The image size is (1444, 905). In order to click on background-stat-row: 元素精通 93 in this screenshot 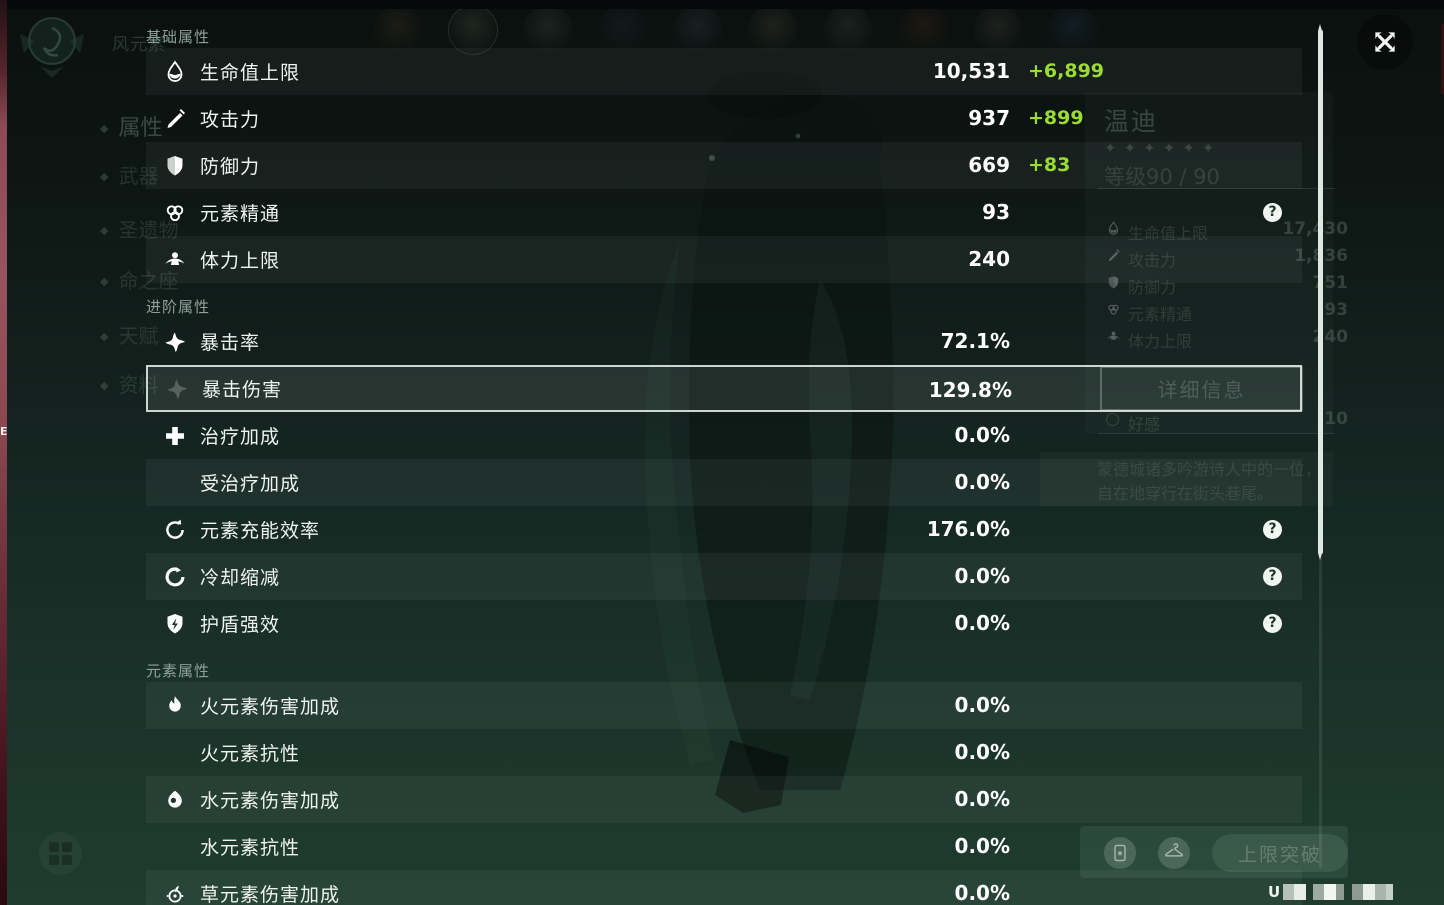, I will do `click(1227, 310)`.